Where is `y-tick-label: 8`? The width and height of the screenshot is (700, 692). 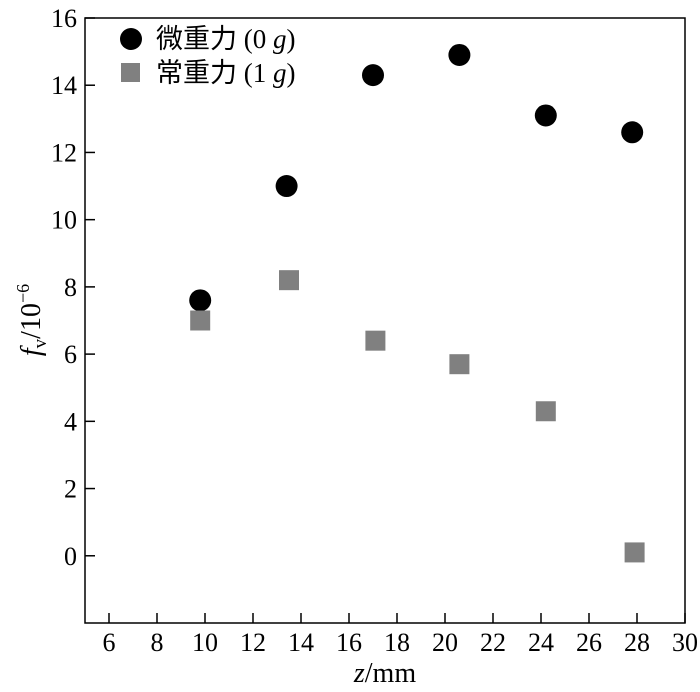
y-tick-label: 8 is located at coordinates (70, 287).